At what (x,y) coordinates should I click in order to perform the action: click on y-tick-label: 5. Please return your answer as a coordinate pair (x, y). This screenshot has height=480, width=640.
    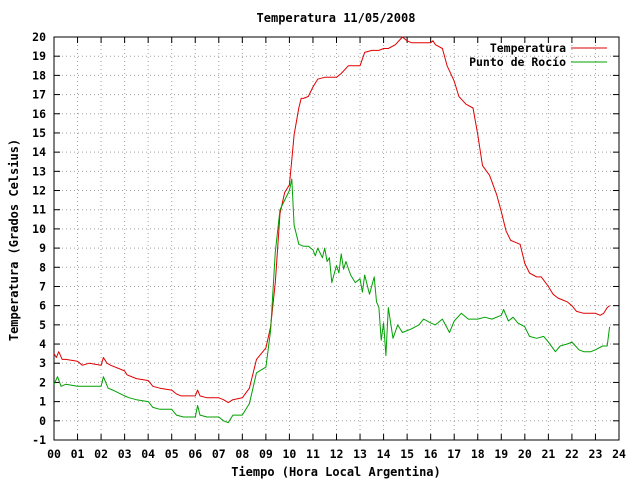
    Looking at the image, I should click on (42, 325).